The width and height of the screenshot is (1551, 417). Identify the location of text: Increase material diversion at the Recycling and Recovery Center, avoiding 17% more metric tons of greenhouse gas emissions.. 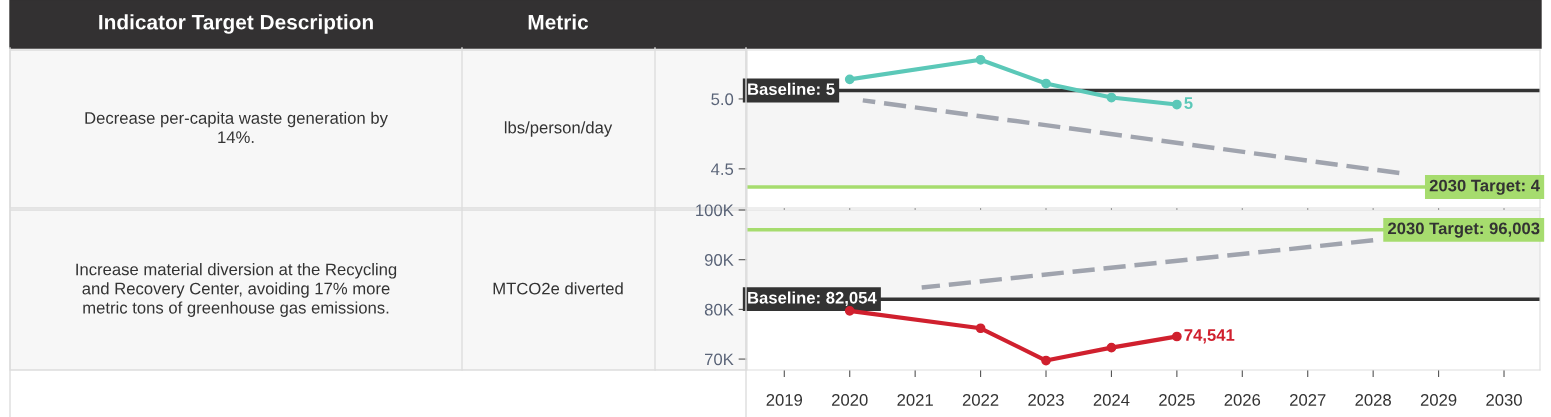
(236, 290).